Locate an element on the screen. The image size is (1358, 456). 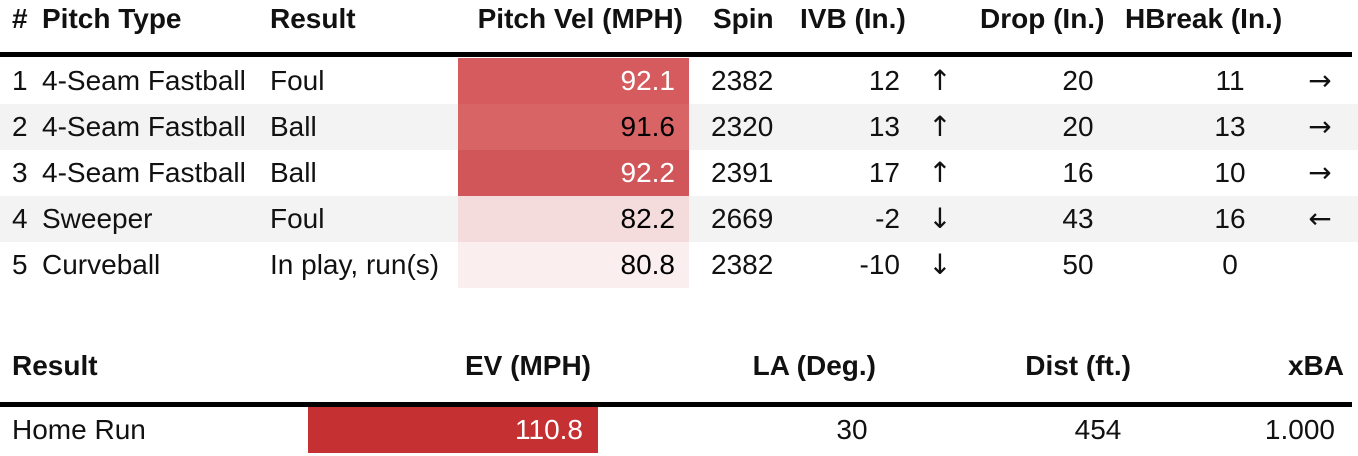
hit-header-xba: xBA is located at coordinates (1315, 365).